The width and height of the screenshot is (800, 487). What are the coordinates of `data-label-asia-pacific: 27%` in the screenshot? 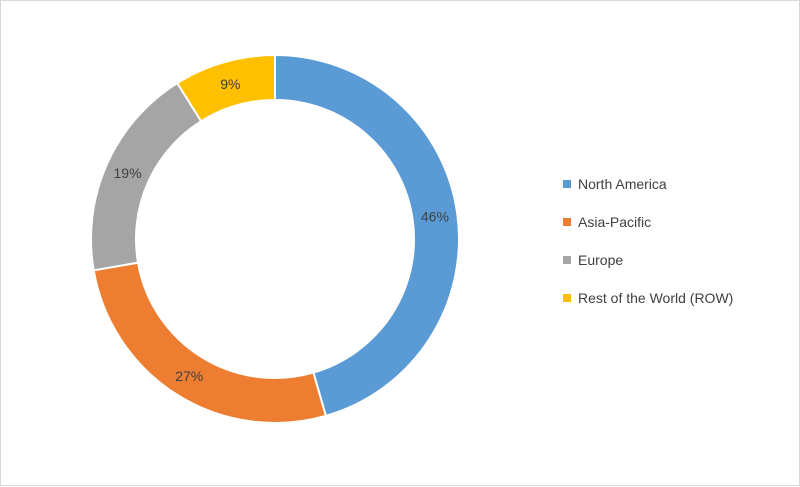 It's located at (189, 376).